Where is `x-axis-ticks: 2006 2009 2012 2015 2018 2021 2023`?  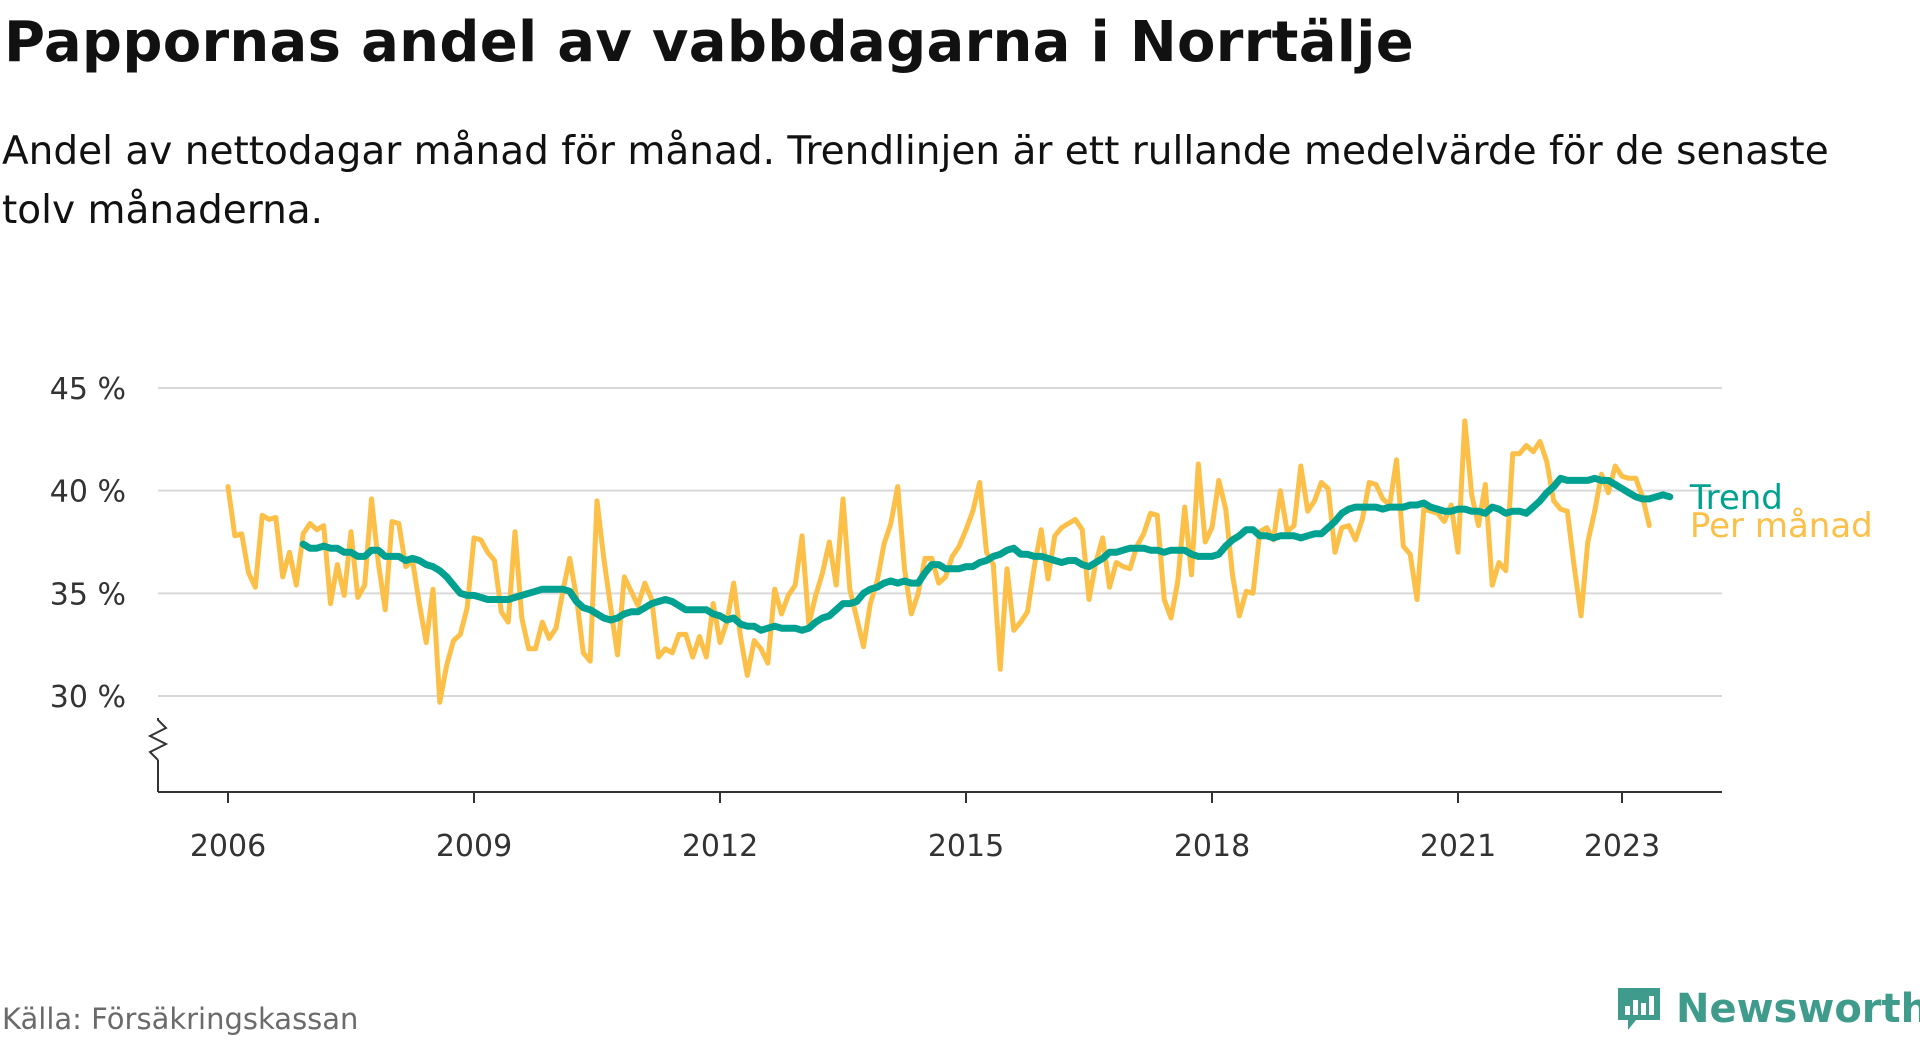 x-axis-ticks: 2006 2009 2012 2015 2018 2021 2023 is located at coordinates (925, 828).